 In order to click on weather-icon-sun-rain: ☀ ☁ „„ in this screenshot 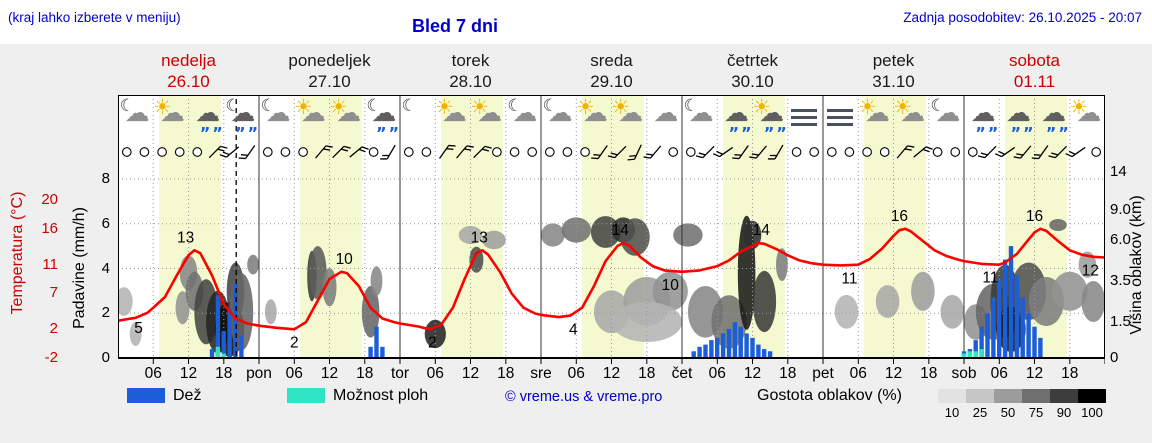, I will do `click(770, 115)`.